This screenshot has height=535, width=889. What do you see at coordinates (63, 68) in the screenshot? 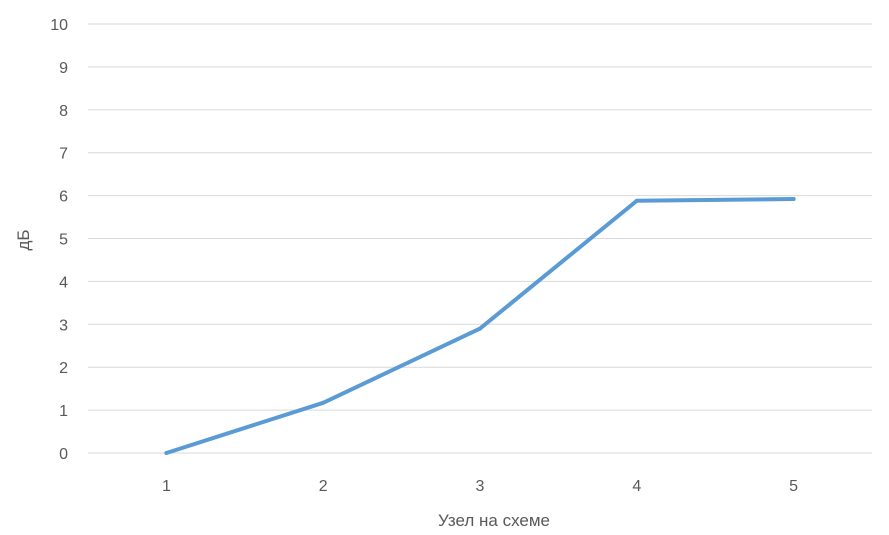
I see `y-tick-label: 9` at bounding box center [63, 68].